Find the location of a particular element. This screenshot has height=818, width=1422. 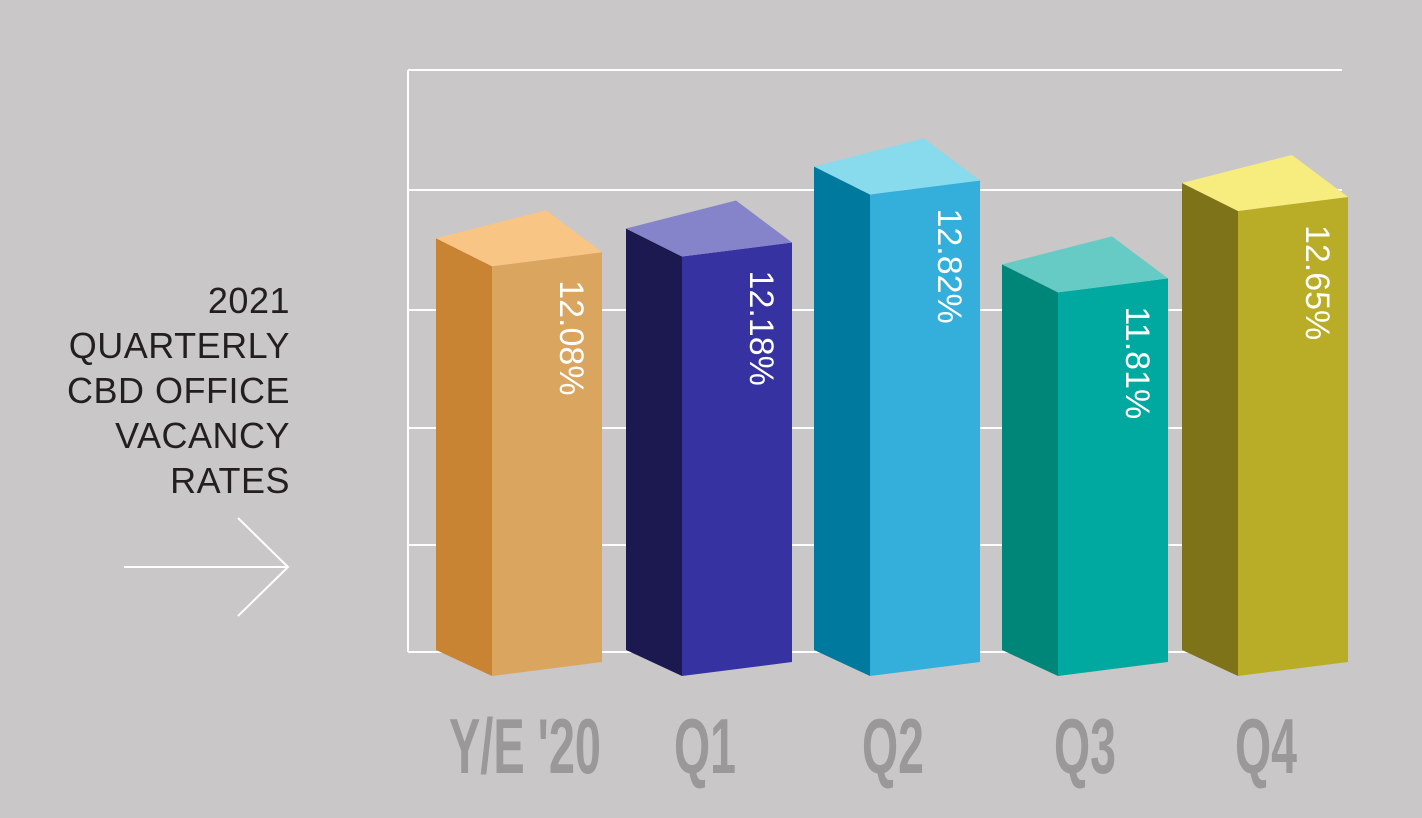

x-tick-label: Q2 is located at coordinates (893, 746).